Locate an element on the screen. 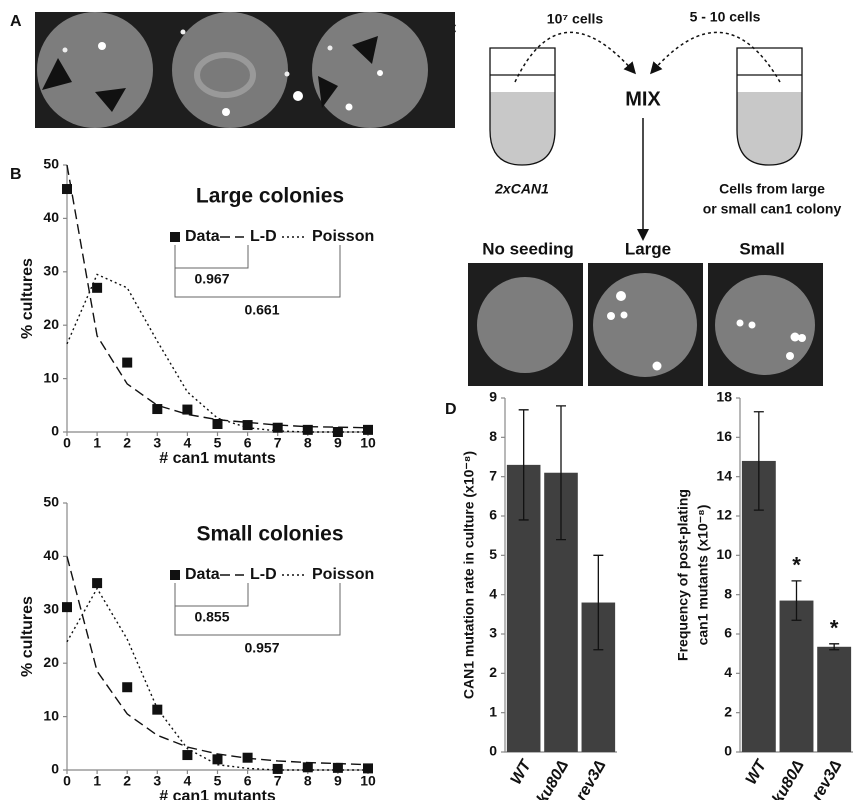 This screenshot has height=800, width=865. diagram-label: 2xCAN1 is located at coordinates (521, 189).